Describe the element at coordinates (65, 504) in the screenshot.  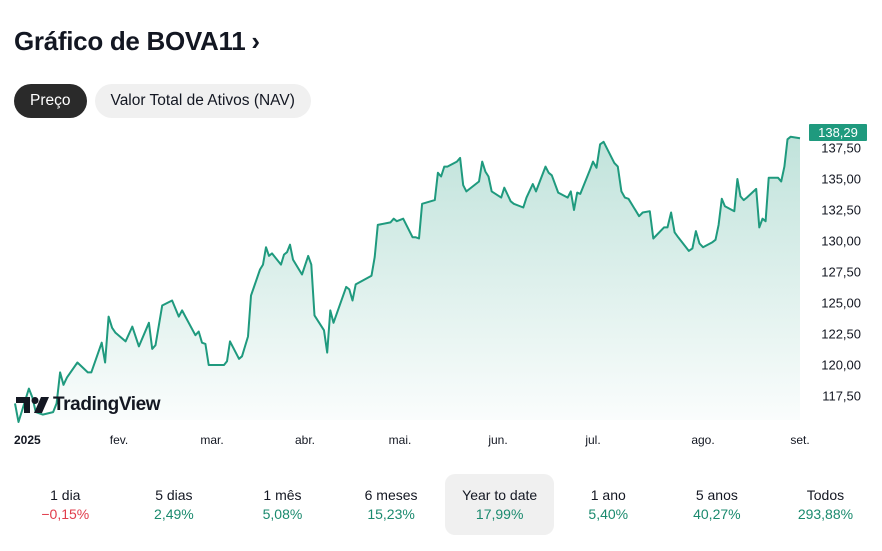
I see `period-1-day: 1 dia −0,15%` at that location.